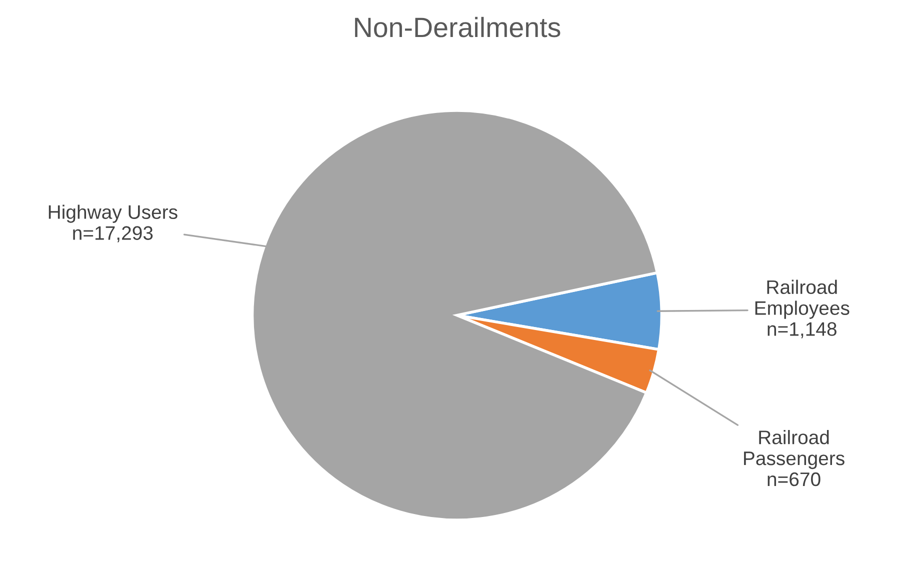 This screenshot has width=914, height=563. What do you see at coordinates (802, 330) in the screenshot?
I see `data-label: n=1,148` at bounding box center [802, 330].